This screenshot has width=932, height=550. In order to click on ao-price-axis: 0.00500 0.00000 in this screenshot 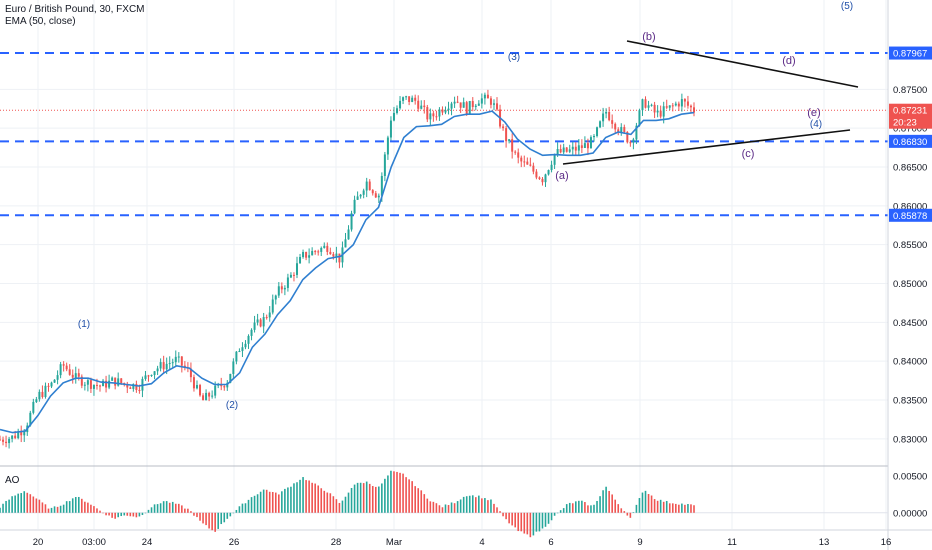, I will do `click(910, 495)`.